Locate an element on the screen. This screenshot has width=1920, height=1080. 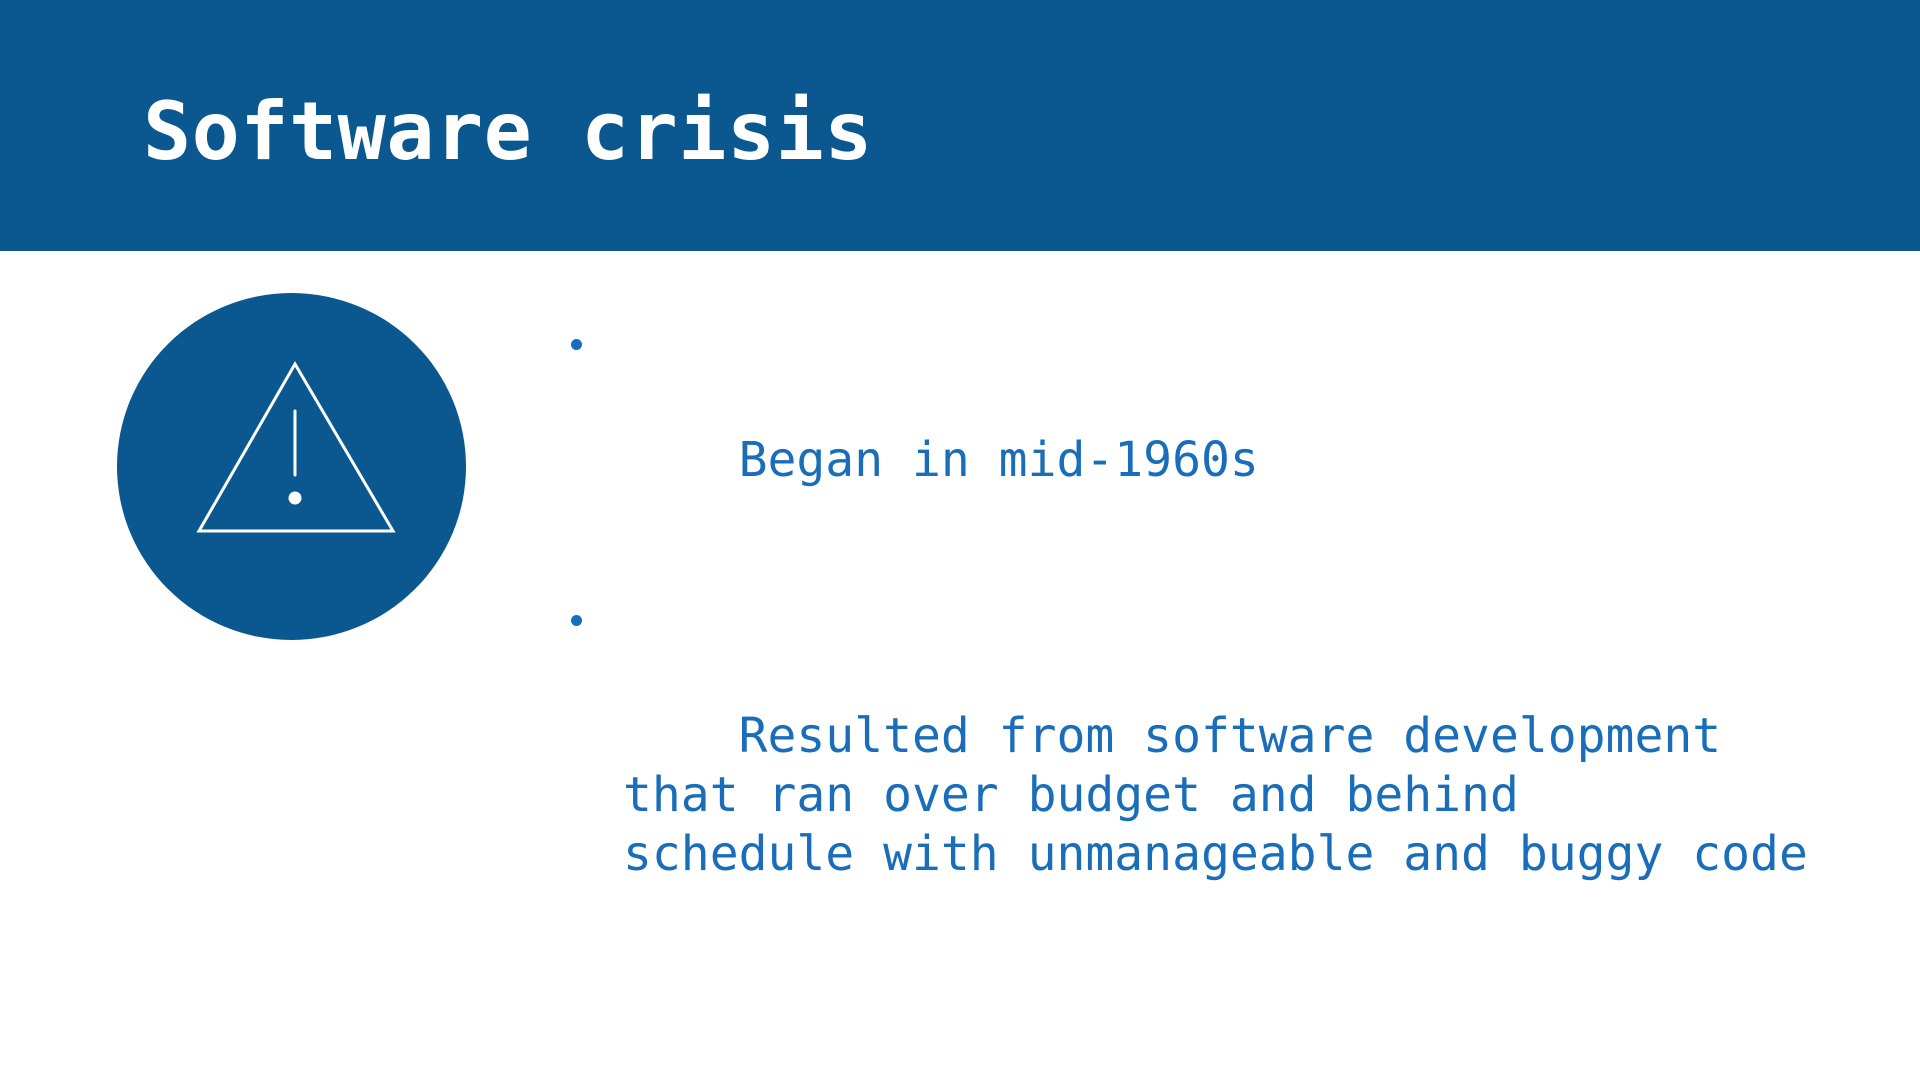
icon-circle-background is located at coordinates (291, 466).